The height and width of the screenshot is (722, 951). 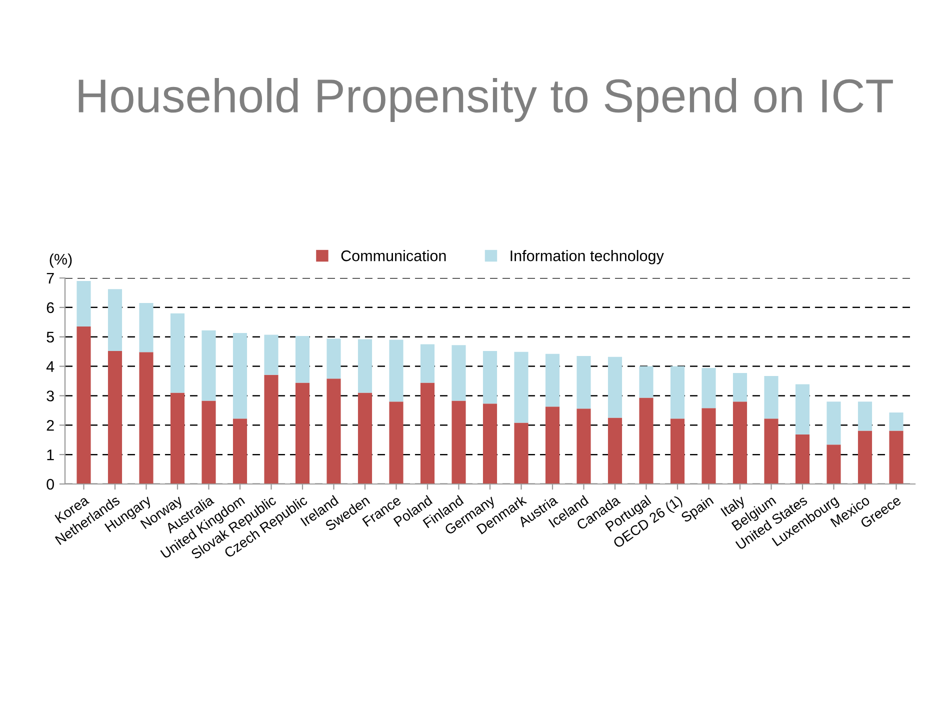 What do you see at coordinates (393, 256) in the screenshot?
I see `legend-label: Communication` at bounding box center [393, 256].